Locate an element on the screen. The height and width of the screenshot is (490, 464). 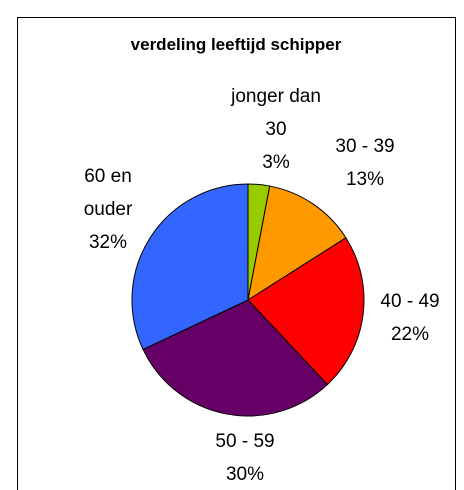
category-label: 60 en ouder is located at coordinates (108, 193).